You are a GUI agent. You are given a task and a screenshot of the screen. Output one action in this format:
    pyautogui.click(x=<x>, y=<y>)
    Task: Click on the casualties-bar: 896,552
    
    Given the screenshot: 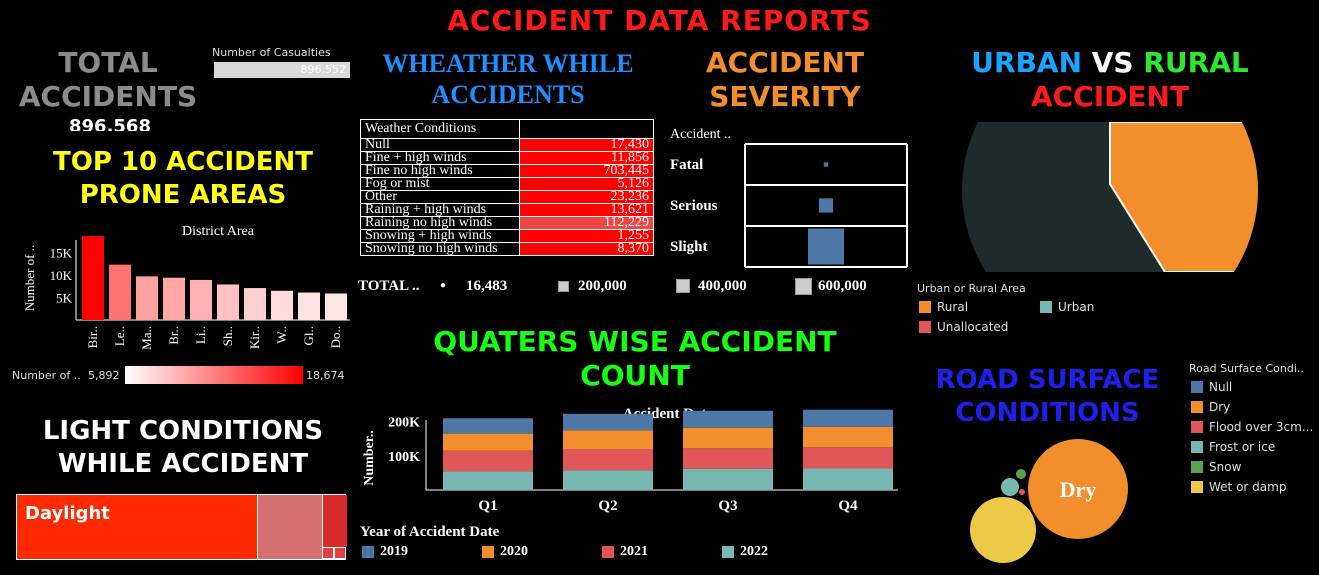 What is the action you would take?
    pyautogui.click(x=282, y=70)
    